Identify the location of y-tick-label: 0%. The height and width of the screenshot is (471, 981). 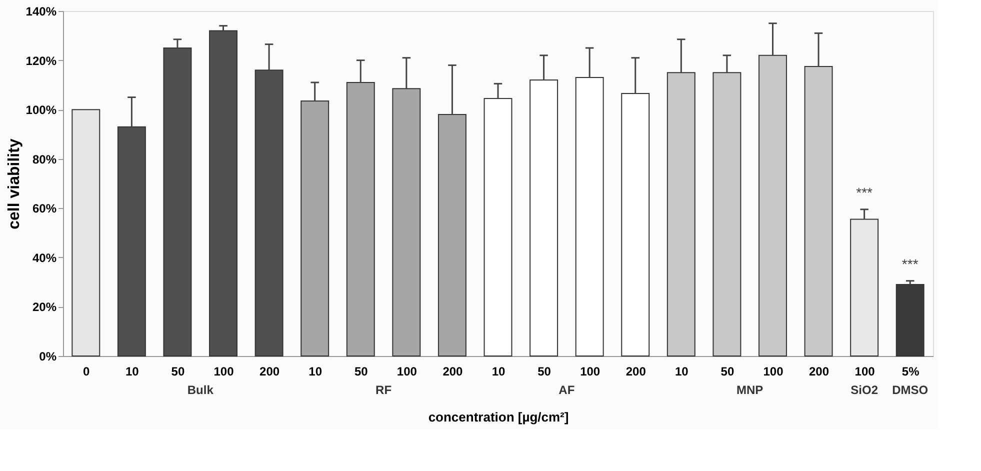
(48, 357).